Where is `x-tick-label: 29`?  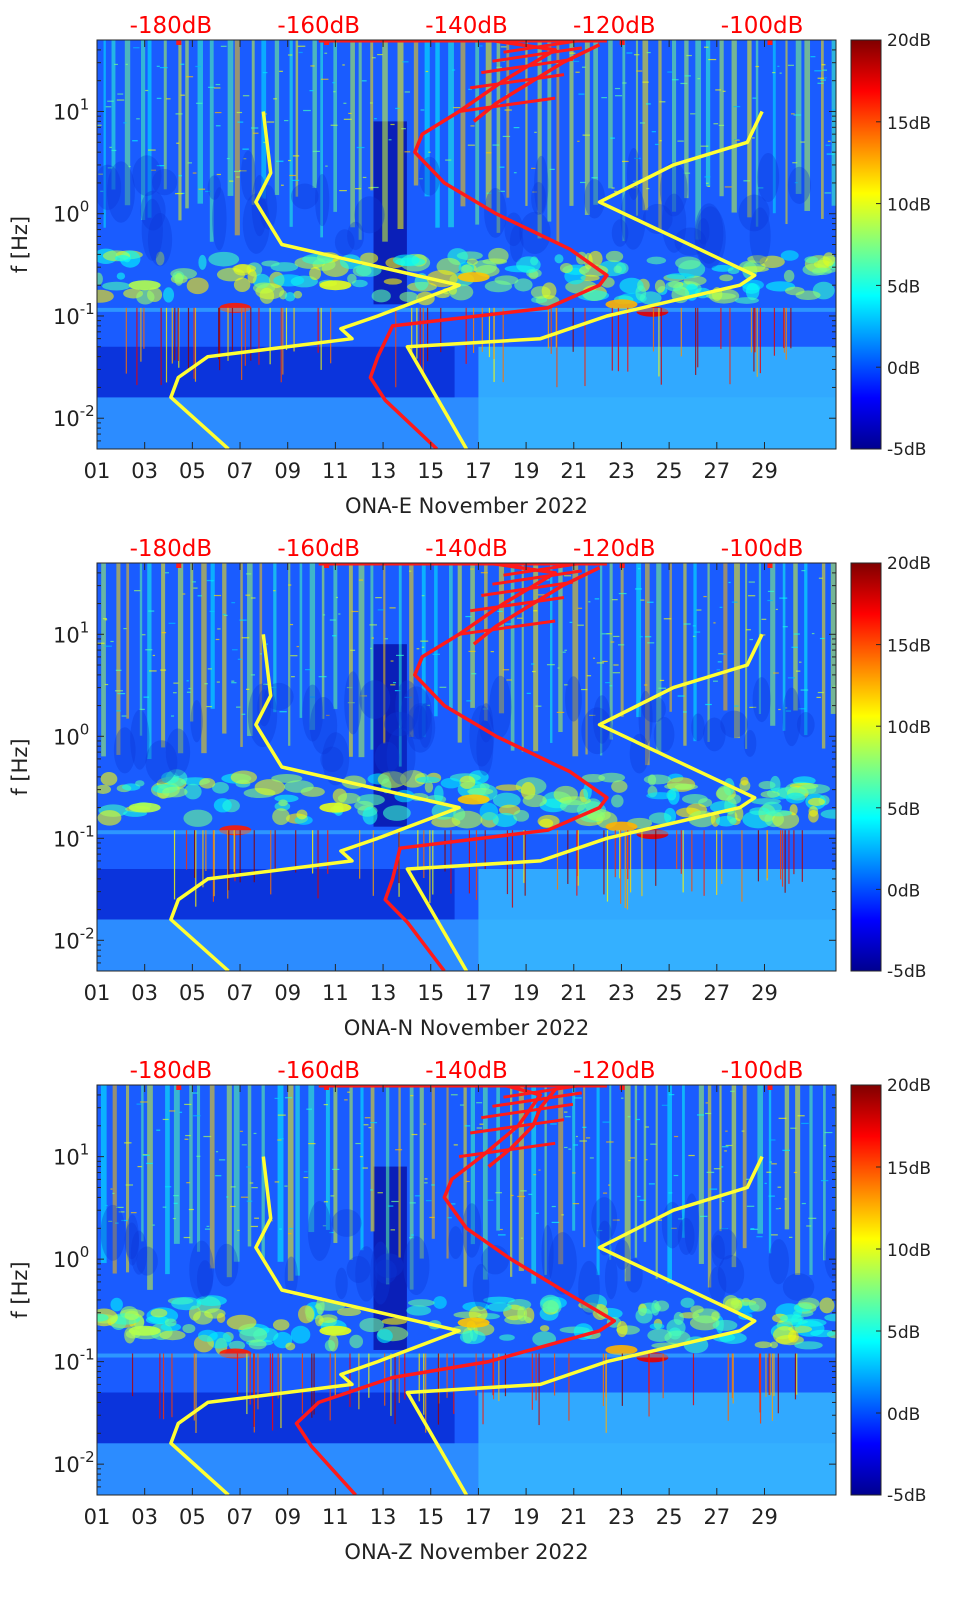 x-tick-label: 29 is located at coordinates (764, 993).